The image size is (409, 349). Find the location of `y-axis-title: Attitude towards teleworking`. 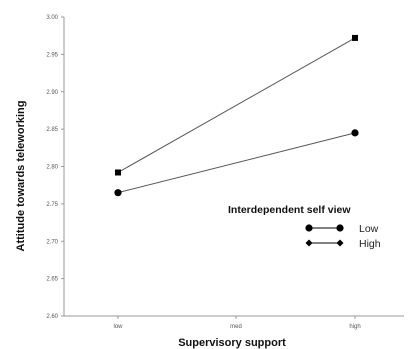

y-axis-title: Attitude towards teleworking is located at coordinates (21, 176).